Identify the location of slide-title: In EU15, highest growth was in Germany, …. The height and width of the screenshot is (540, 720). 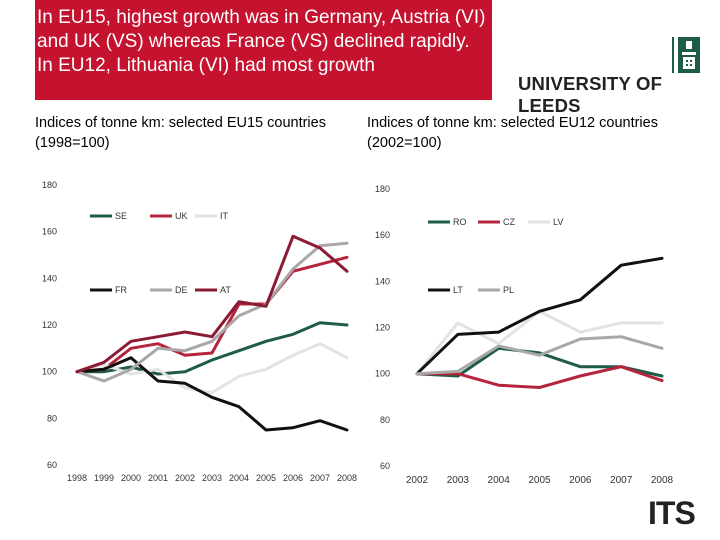
(261, 41).